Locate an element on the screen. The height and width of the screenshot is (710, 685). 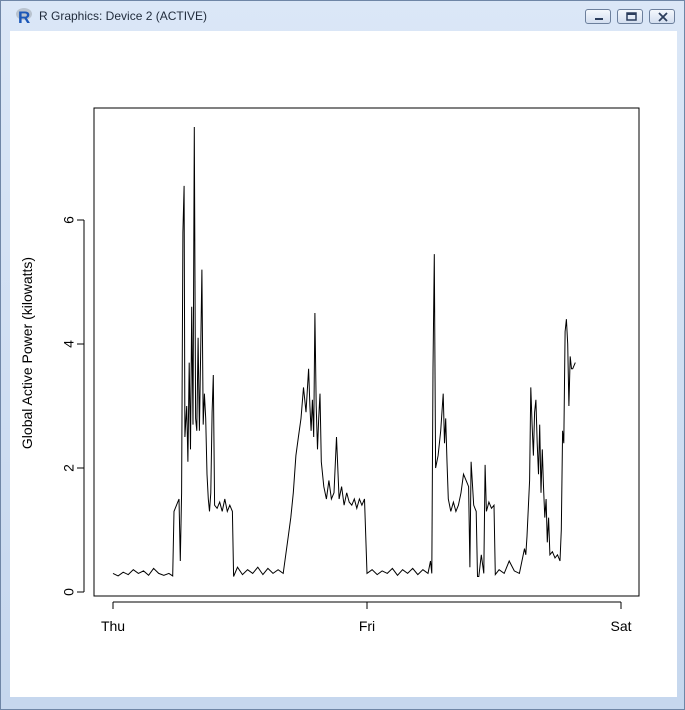
minimize-icon is located at coordinates (599, 19).